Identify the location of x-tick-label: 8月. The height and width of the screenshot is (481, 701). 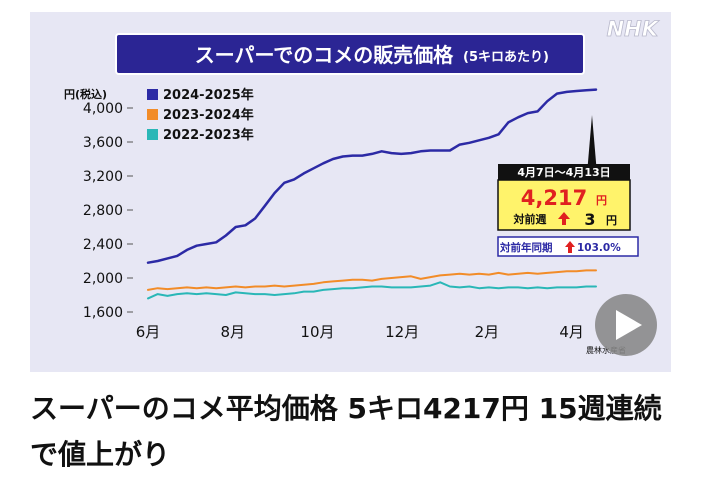
(232, 332).